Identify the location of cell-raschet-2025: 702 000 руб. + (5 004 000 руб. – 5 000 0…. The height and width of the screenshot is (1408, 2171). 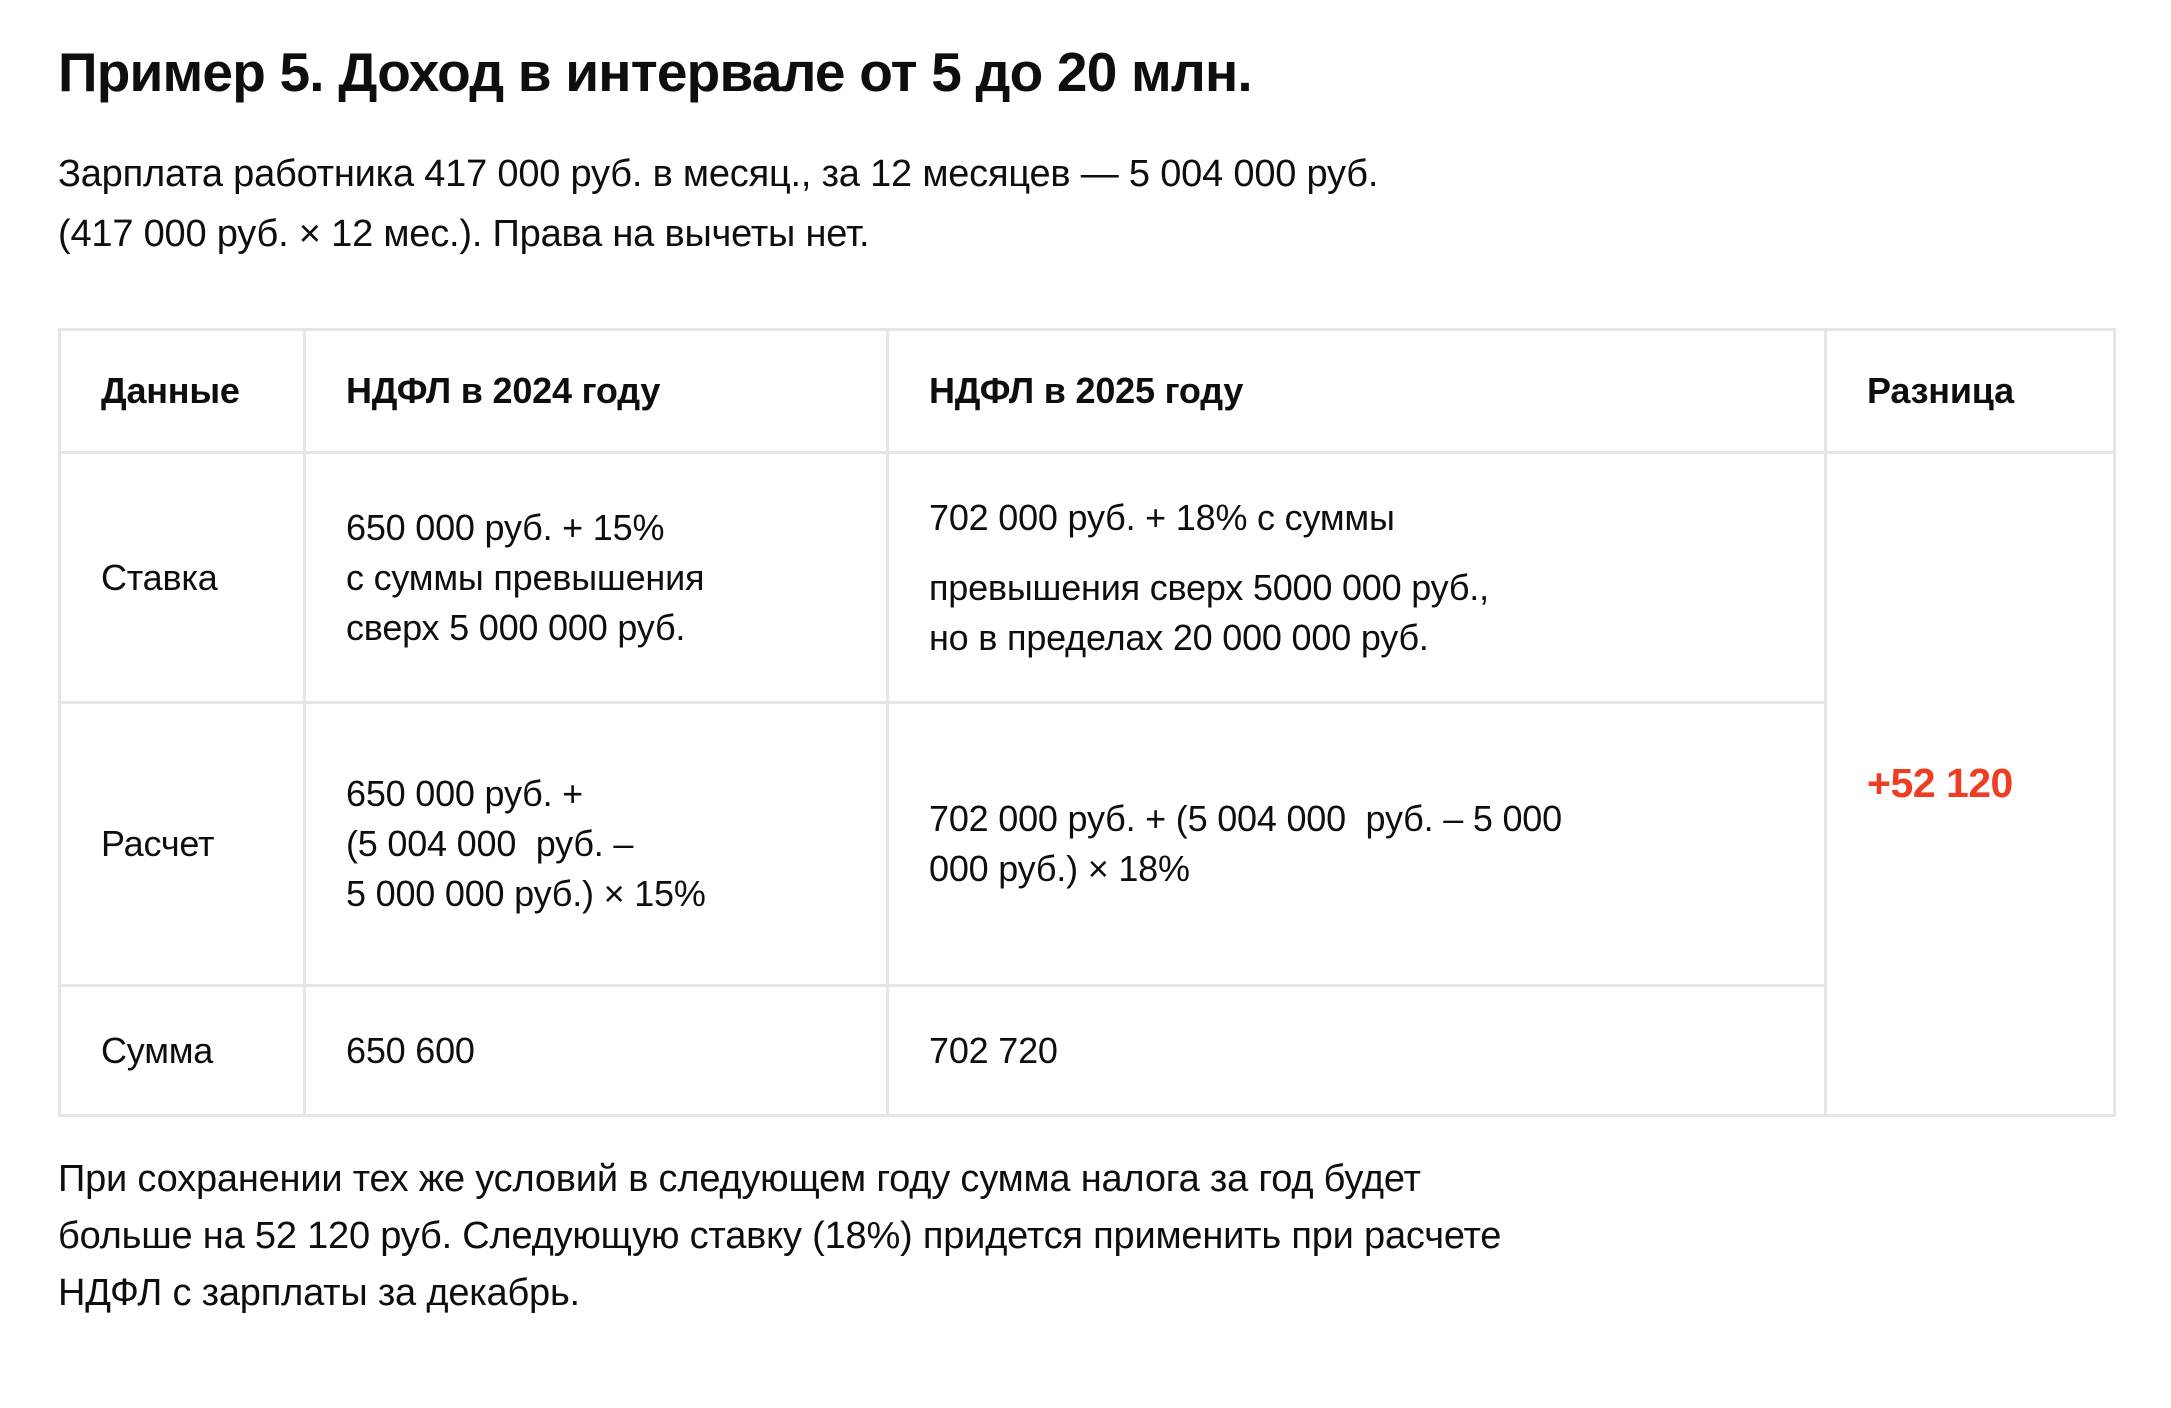
(1356, 844).